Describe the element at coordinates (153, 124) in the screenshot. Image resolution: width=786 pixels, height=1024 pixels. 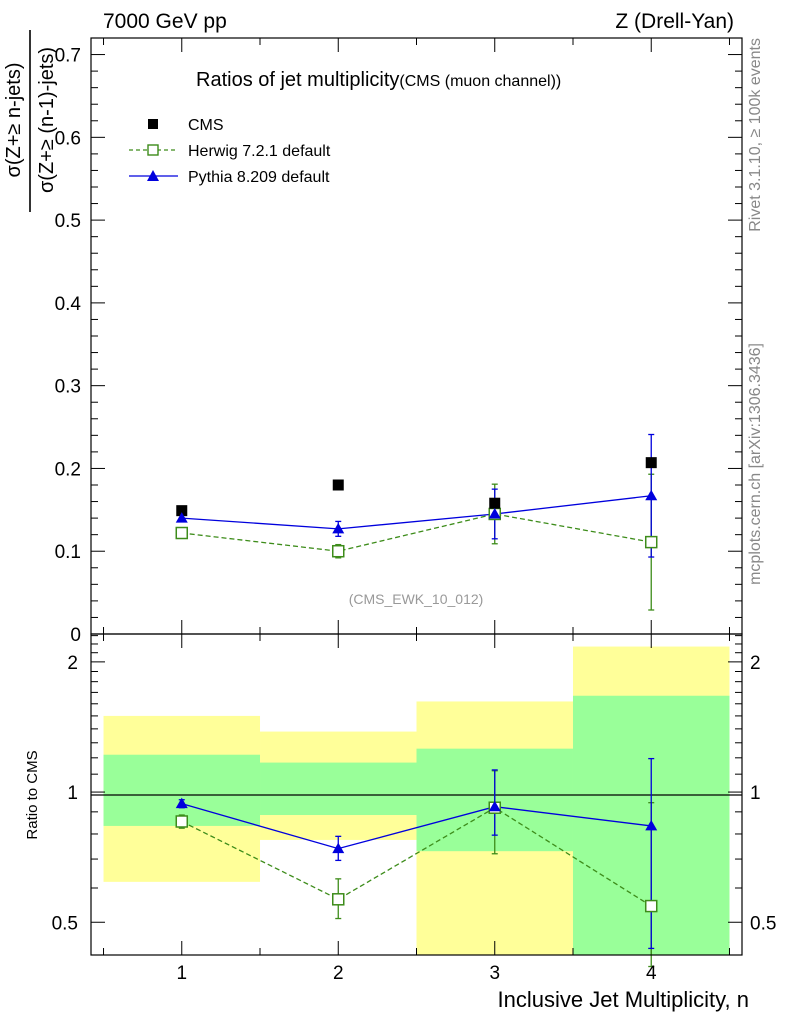
I see `legend-cms-marker` at that location.